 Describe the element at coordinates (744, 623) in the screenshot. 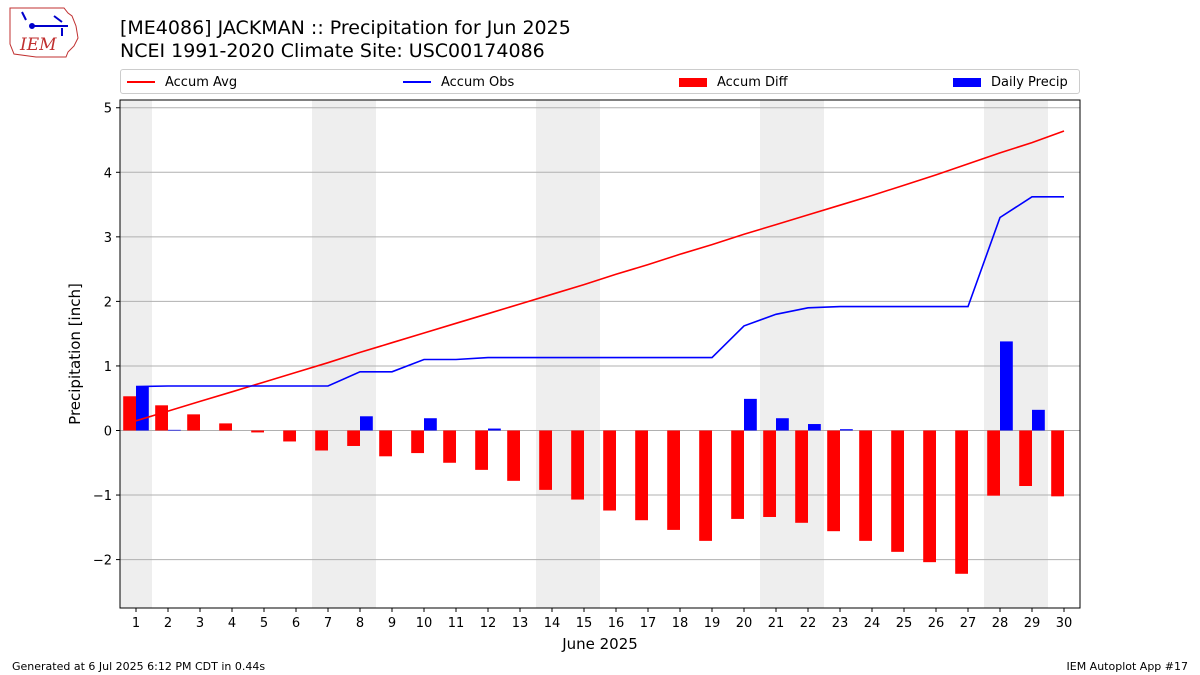

I see `x-tick-label: 20` at that location.